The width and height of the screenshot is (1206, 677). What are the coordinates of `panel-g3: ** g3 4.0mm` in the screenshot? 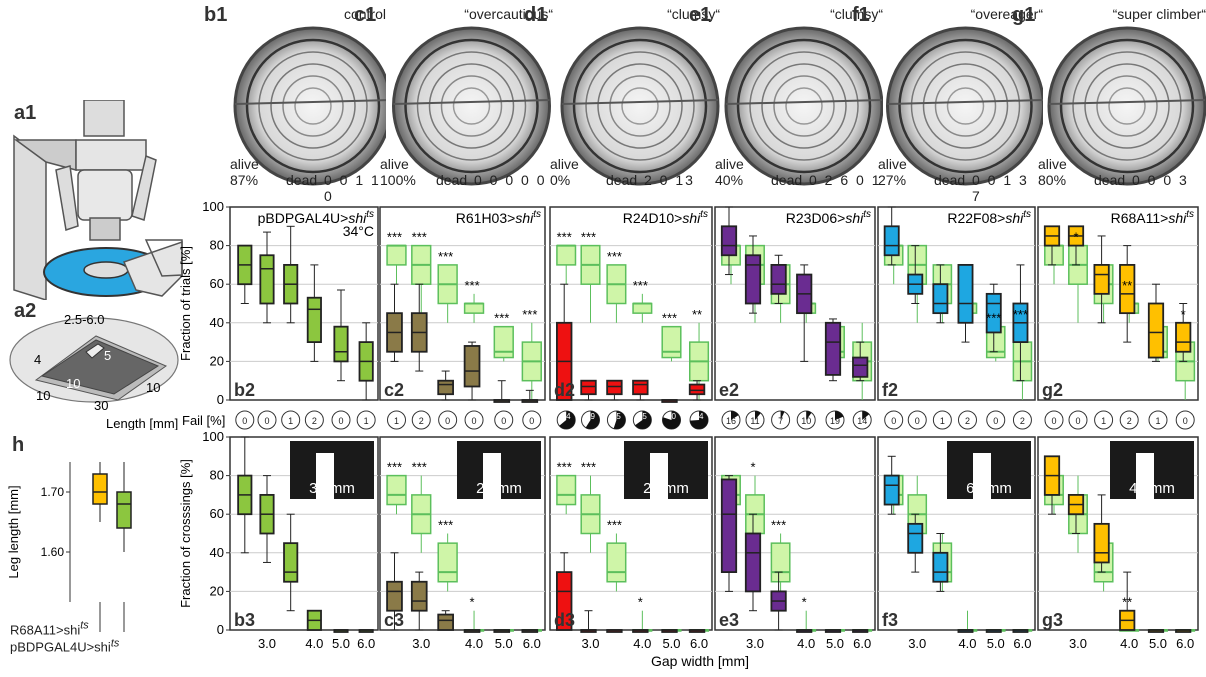 It's located at (1118, 534).